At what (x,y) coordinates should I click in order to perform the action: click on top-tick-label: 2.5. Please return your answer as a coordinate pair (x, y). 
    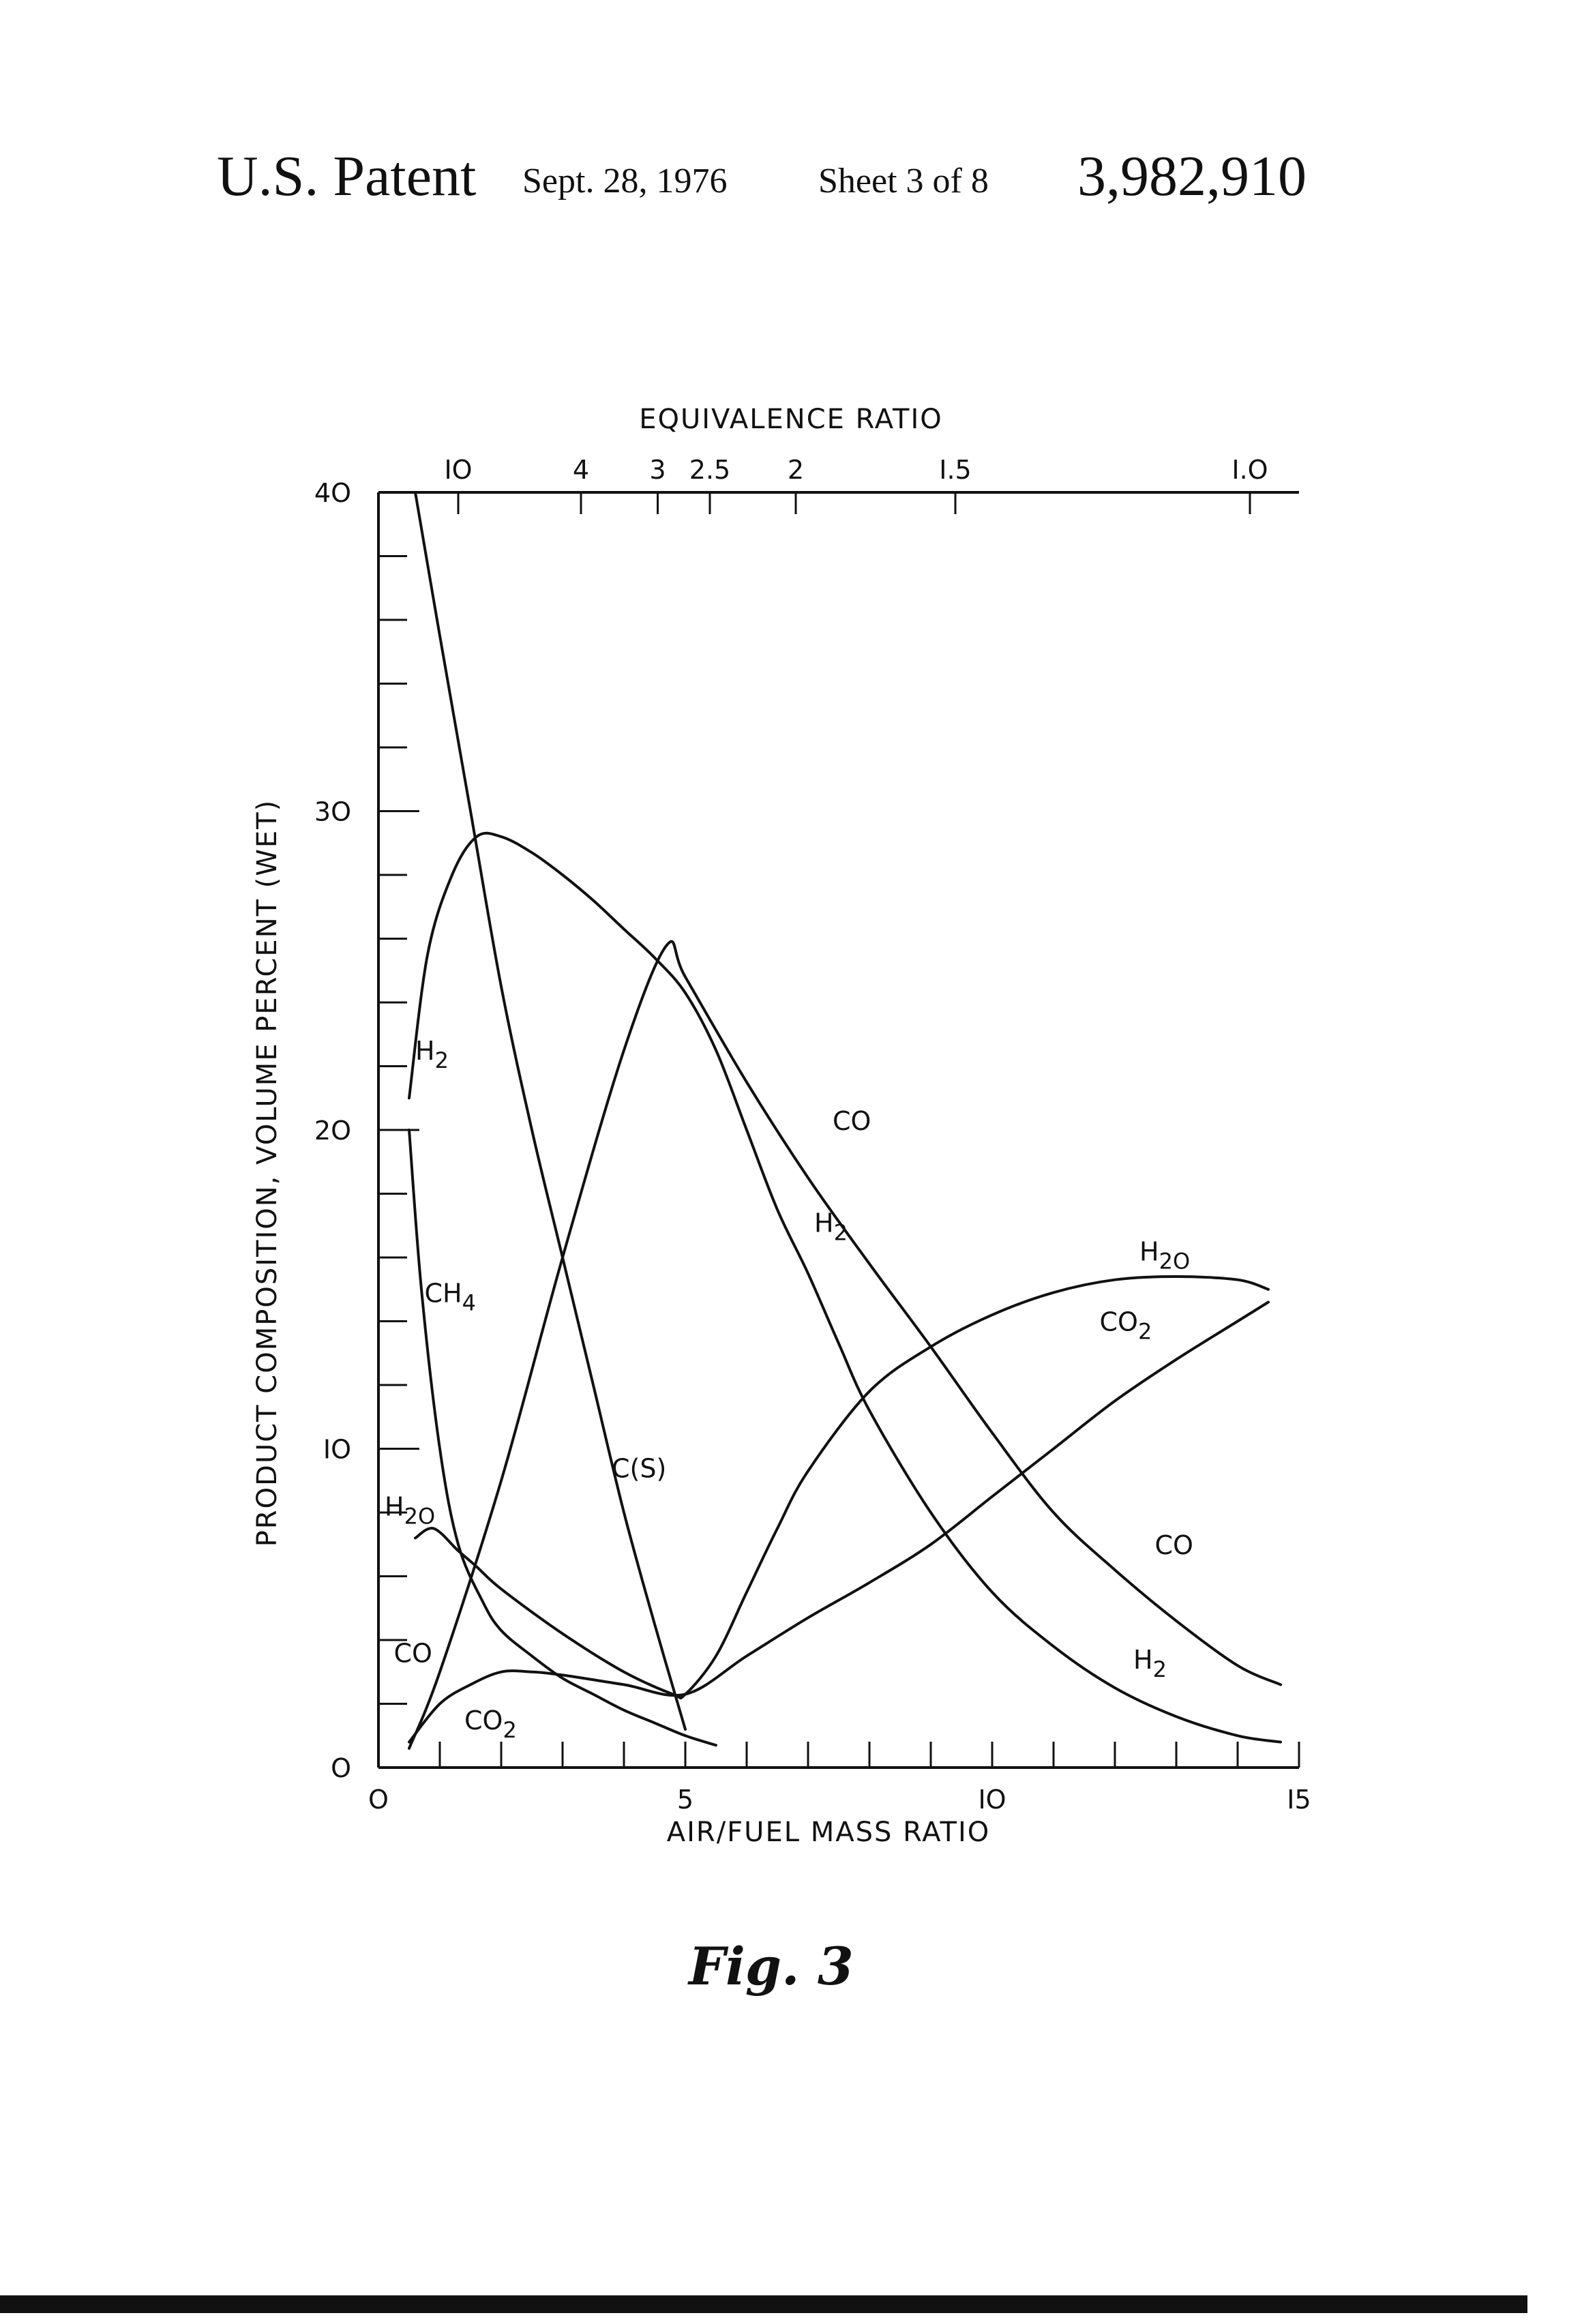
    Looking at the image, I should click on (709, 470).